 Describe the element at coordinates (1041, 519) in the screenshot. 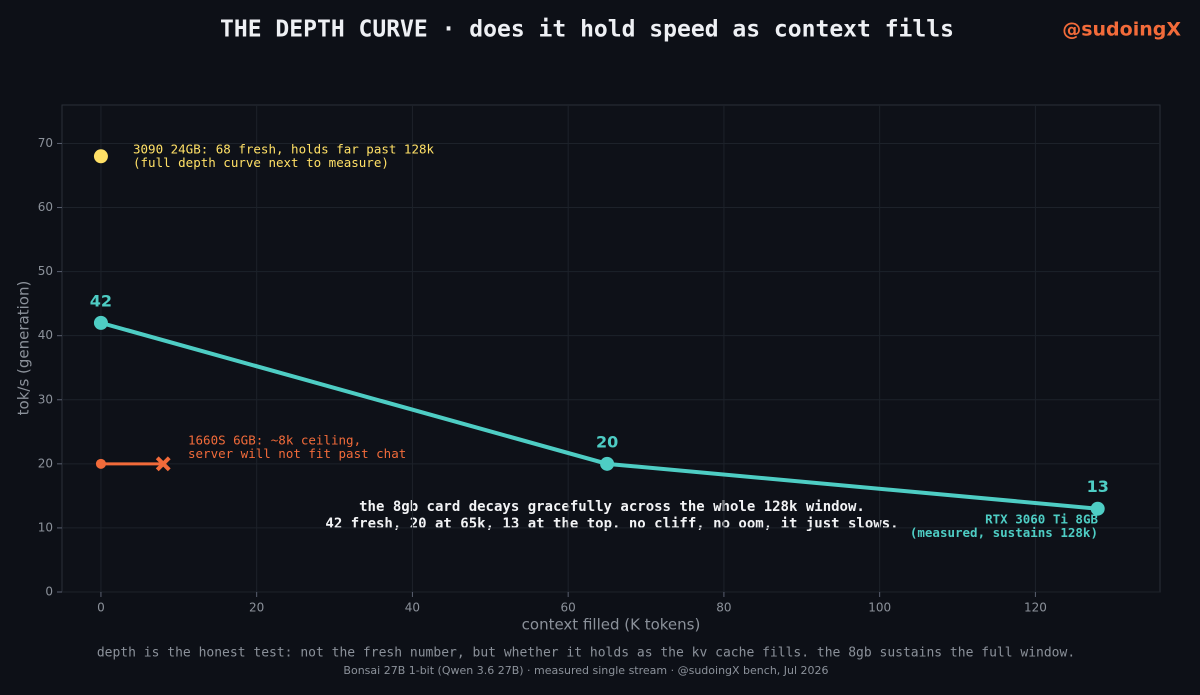

I see `series-name: RTX 3060 Ti 8GB` at that location.